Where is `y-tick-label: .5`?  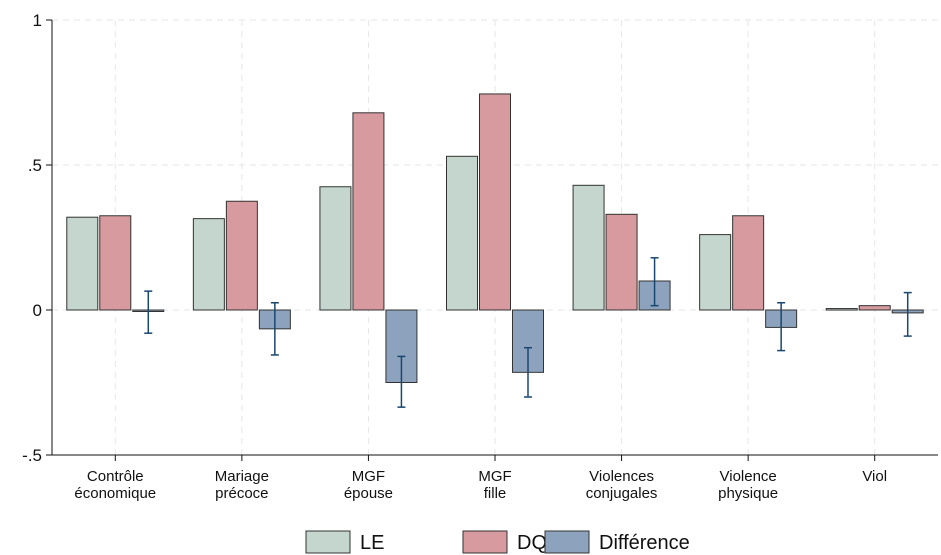 y-tick-label: .5 is located at coordinates (35, 165).